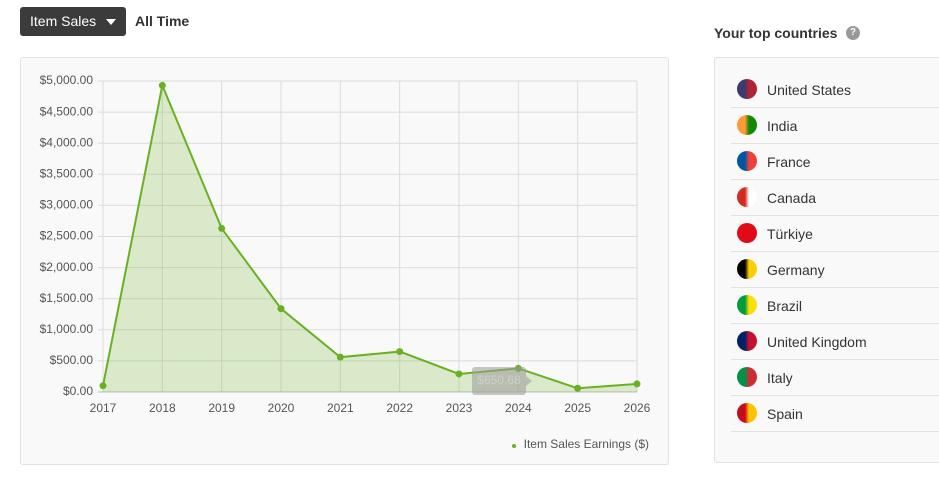 The height and width of the screenshot is (477, 939). Describe the element at coordinates (67, 80) in the screenshot. I see `y-tick-label: $5,000.00` at that location.